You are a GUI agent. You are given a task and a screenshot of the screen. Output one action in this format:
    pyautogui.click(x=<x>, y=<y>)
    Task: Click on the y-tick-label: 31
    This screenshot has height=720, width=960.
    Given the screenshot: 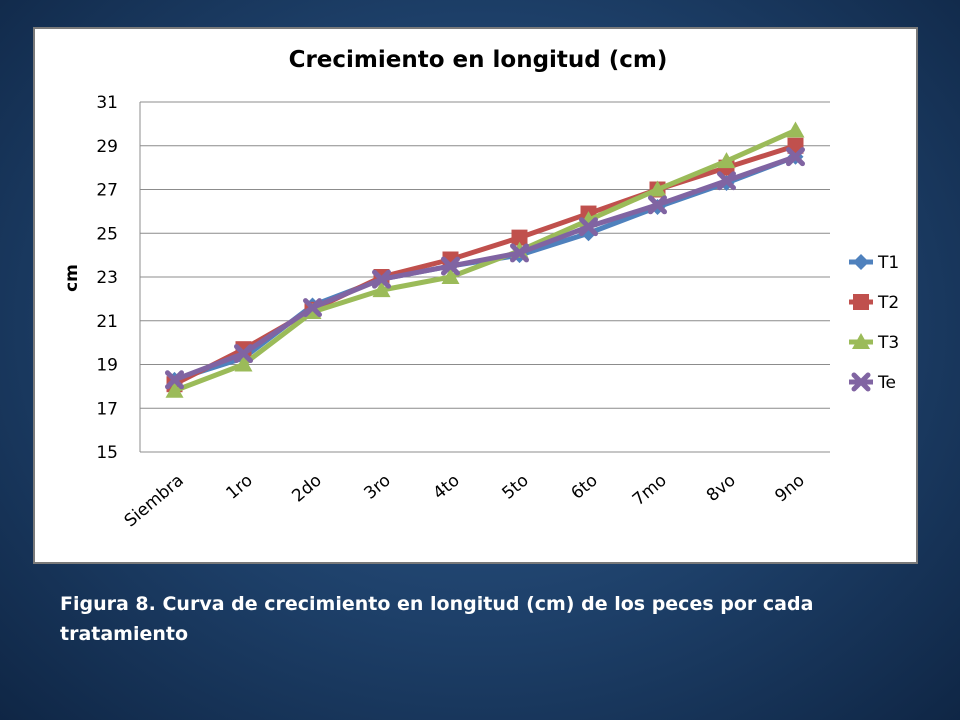 What is the action you would take?
    pyautogui.click(x=107, y=103)
    